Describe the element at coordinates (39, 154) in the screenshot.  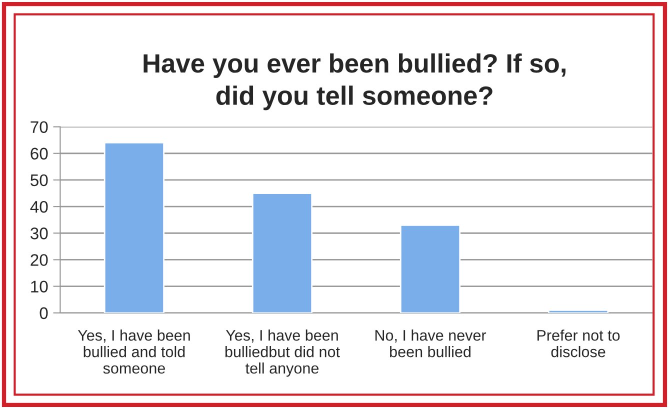
I see `y-tick-label: 60` at that location.